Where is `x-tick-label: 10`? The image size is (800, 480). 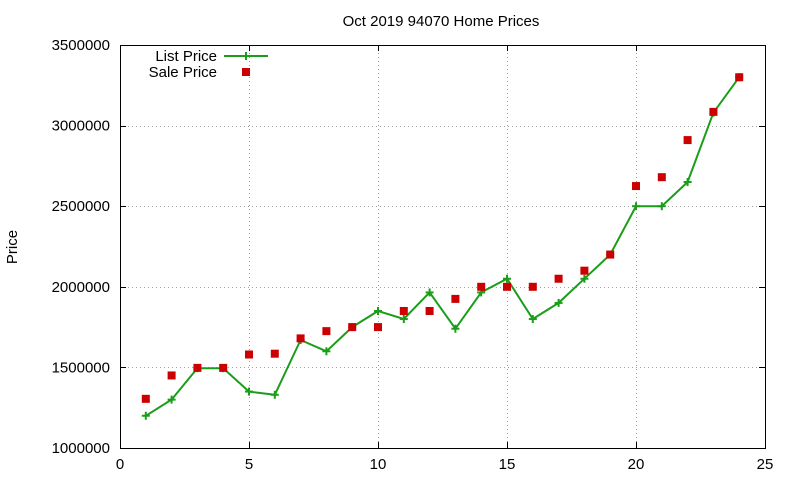 x-tick-label: 10 is located at coordinates (378, 464).